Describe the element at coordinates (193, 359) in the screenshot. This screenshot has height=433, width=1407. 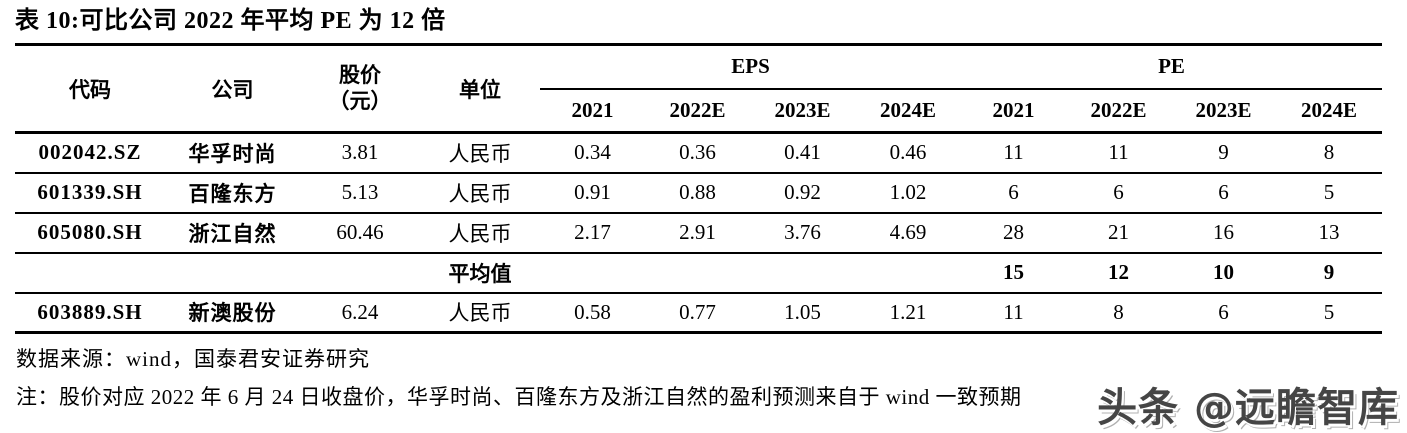
I see `data-source-note: 数据来源：wind，国泰君安证券研究` at that location.